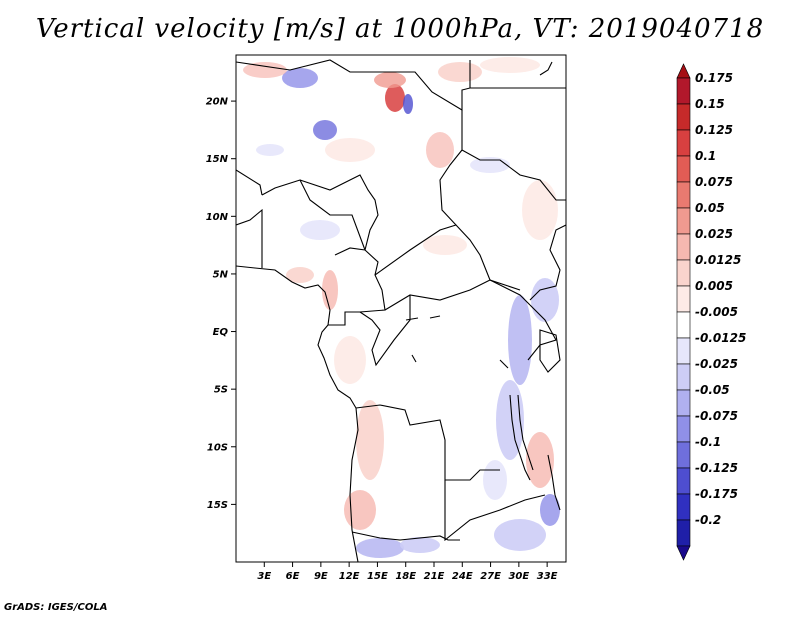 The width and height of the screenshot is (800, 618). I want to click on lat-tick-label: 5N, so click(221, 274).